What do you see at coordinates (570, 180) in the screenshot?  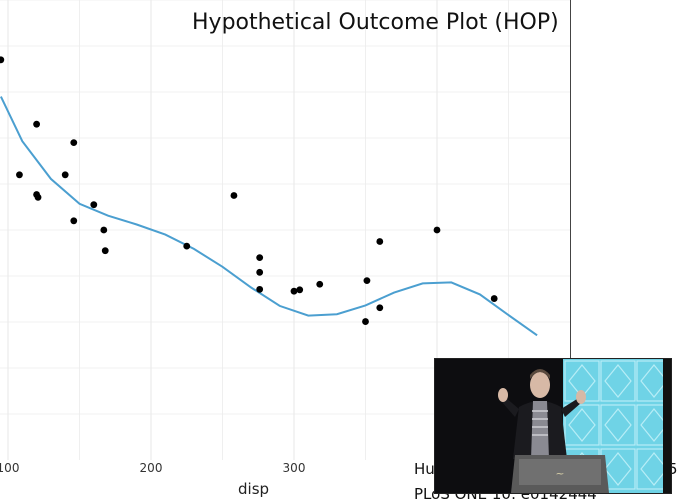 I see `panel-divider` at bounding box center [570, 180].